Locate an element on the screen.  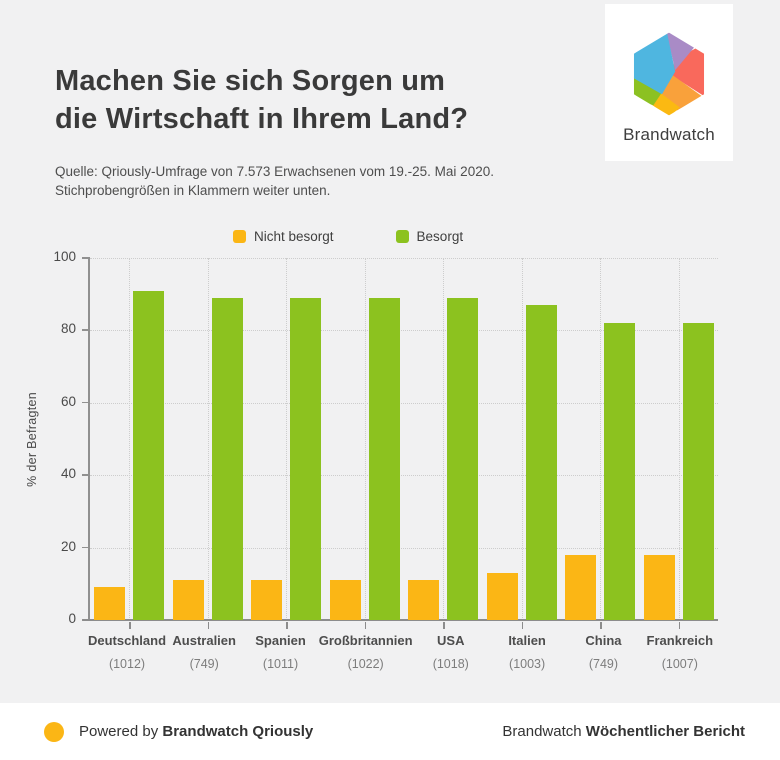
legend-item-nicht-besorgt: Nicht besorgt is located at coordinates (283, 236).